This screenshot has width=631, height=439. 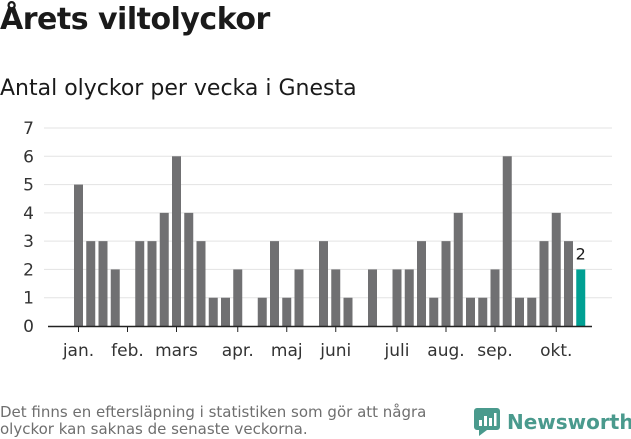 What do you see at coordinates (176, 350) in the screenshot?
I see `x-tick-label: mars` at bounding box center [176, 350].